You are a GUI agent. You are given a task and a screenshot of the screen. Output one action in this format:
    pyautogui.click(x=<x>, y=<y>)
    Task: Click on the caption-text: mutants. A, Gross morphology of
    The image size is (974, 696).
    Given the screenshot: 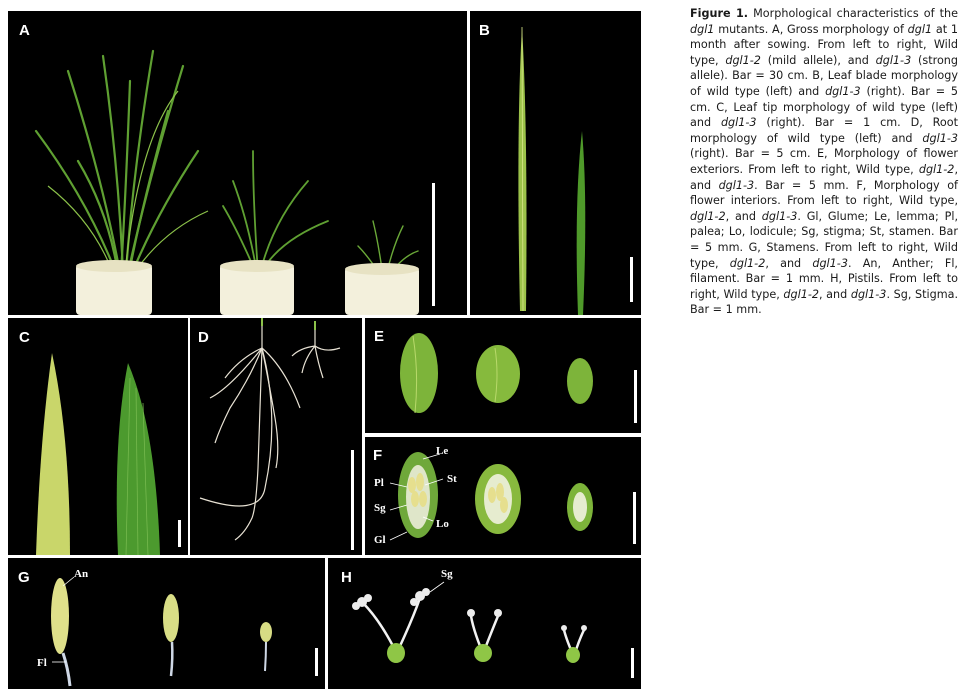 What is the action you would take?
    pyautogui.click(x=811, y=29)
    